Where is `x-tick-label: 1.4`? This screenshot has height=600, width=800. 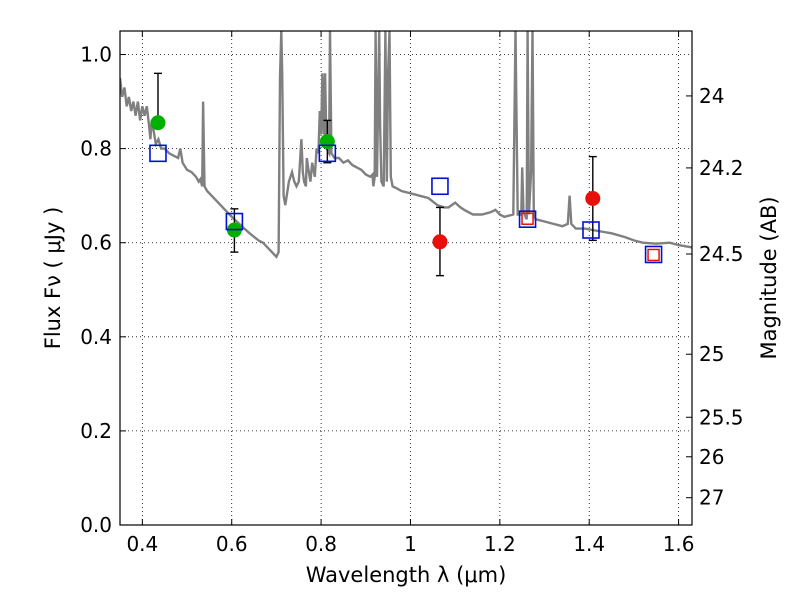 x-tick-label: 1.4 is located at coordinates (589, 544).